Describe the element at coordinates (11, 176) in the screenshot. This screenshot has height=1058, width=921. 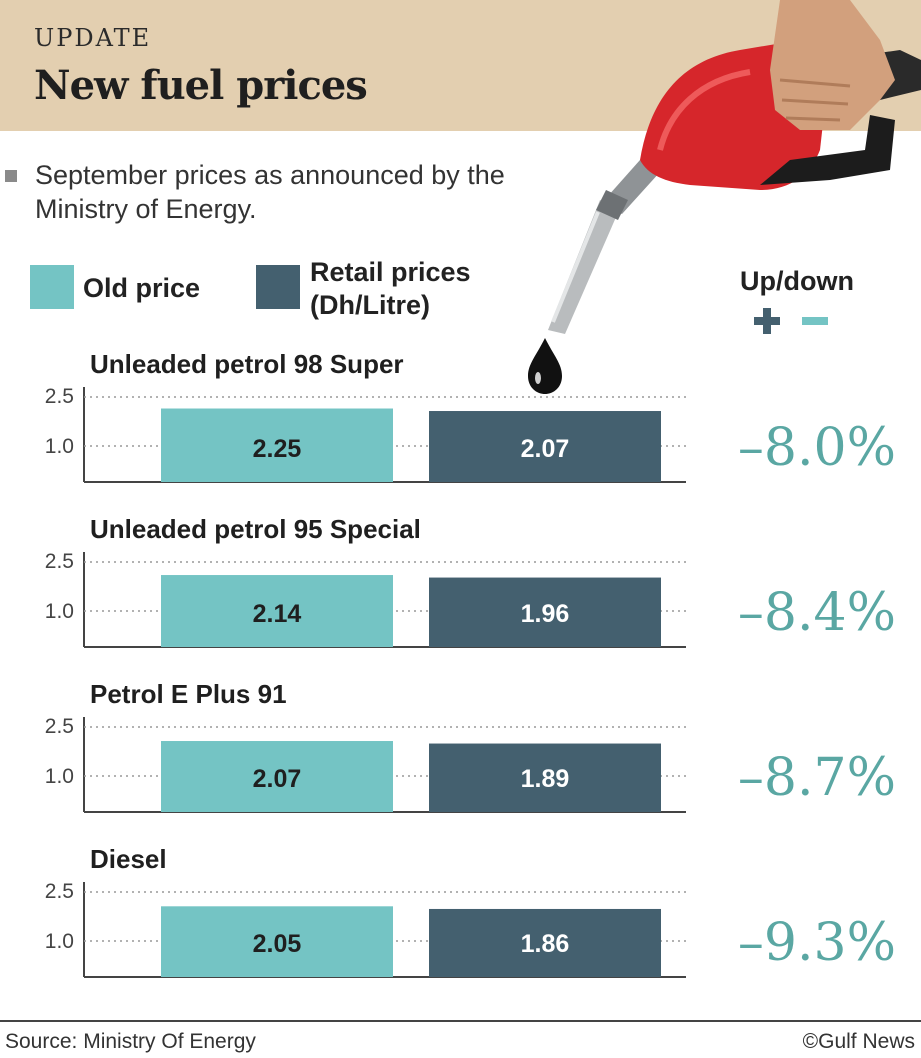
I see `bullet-marker` at that location.